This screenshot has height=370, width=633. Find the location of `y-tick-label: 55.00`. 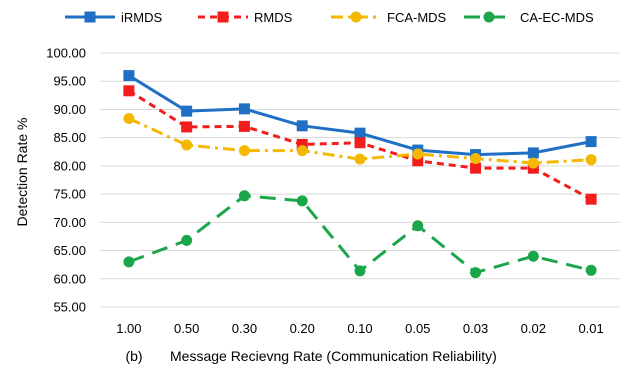

y-tick-label: 55.00 is located at coordinates (69, 307).